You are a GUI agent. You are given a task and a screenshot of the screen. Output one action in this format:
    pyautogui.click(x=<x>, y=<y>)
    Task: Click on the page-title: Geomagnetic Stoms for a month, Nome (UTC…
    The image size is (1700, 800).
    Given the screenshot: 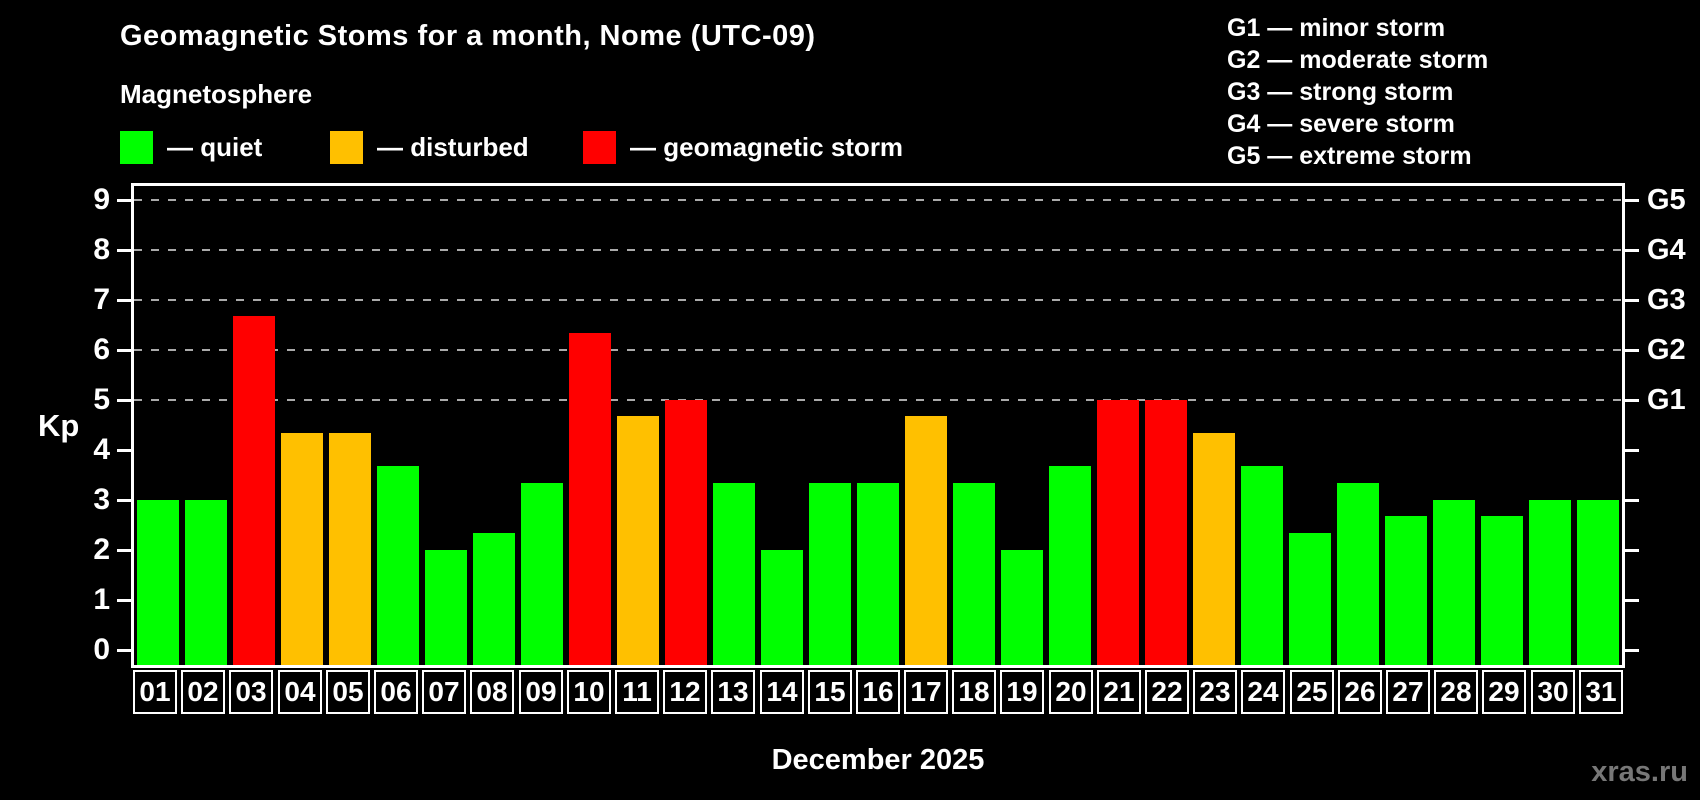 What is the action you would take?
    pyautogui.click(x=468, y=36)
    